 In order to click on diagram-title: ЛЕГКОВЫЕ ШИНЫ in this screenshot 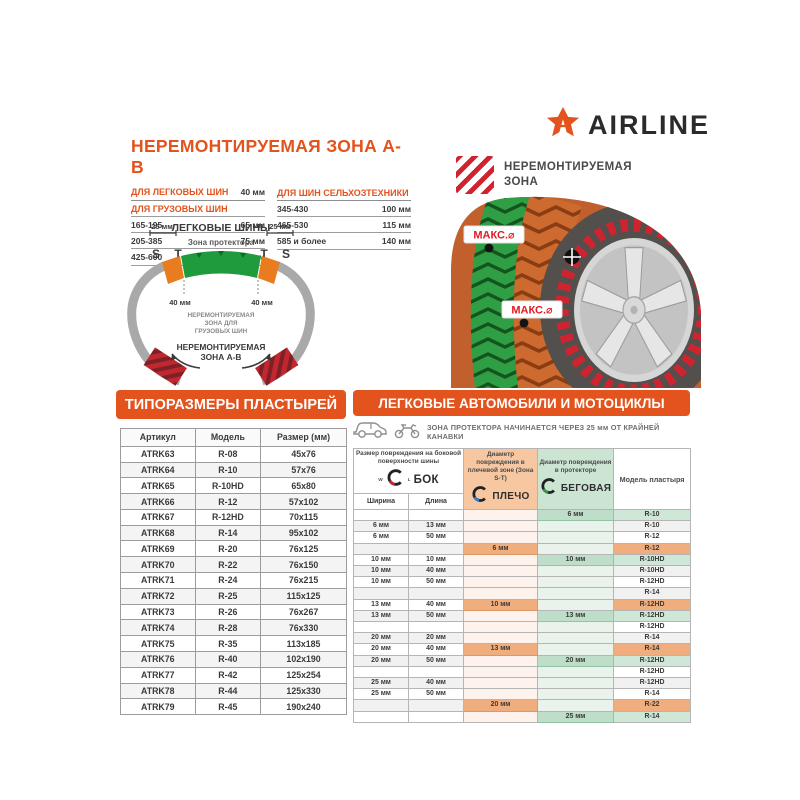, I will do `click(221, 228)`.